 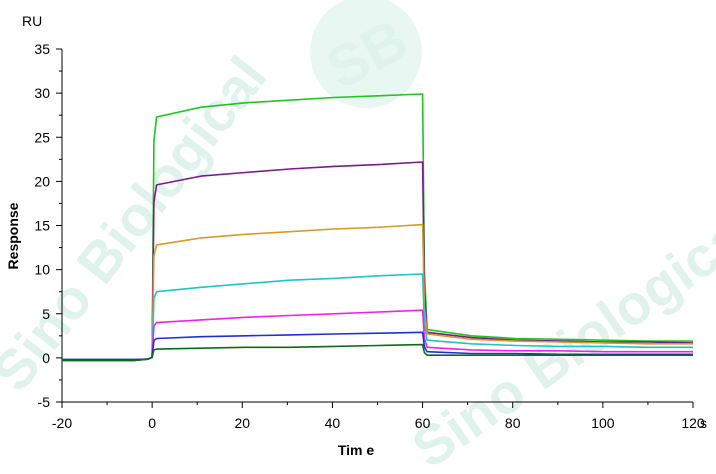 What do you see at coordinates (603, 423) in the screenshot?
I see `x-tick-label: 100` at bounding box center [603, 423].